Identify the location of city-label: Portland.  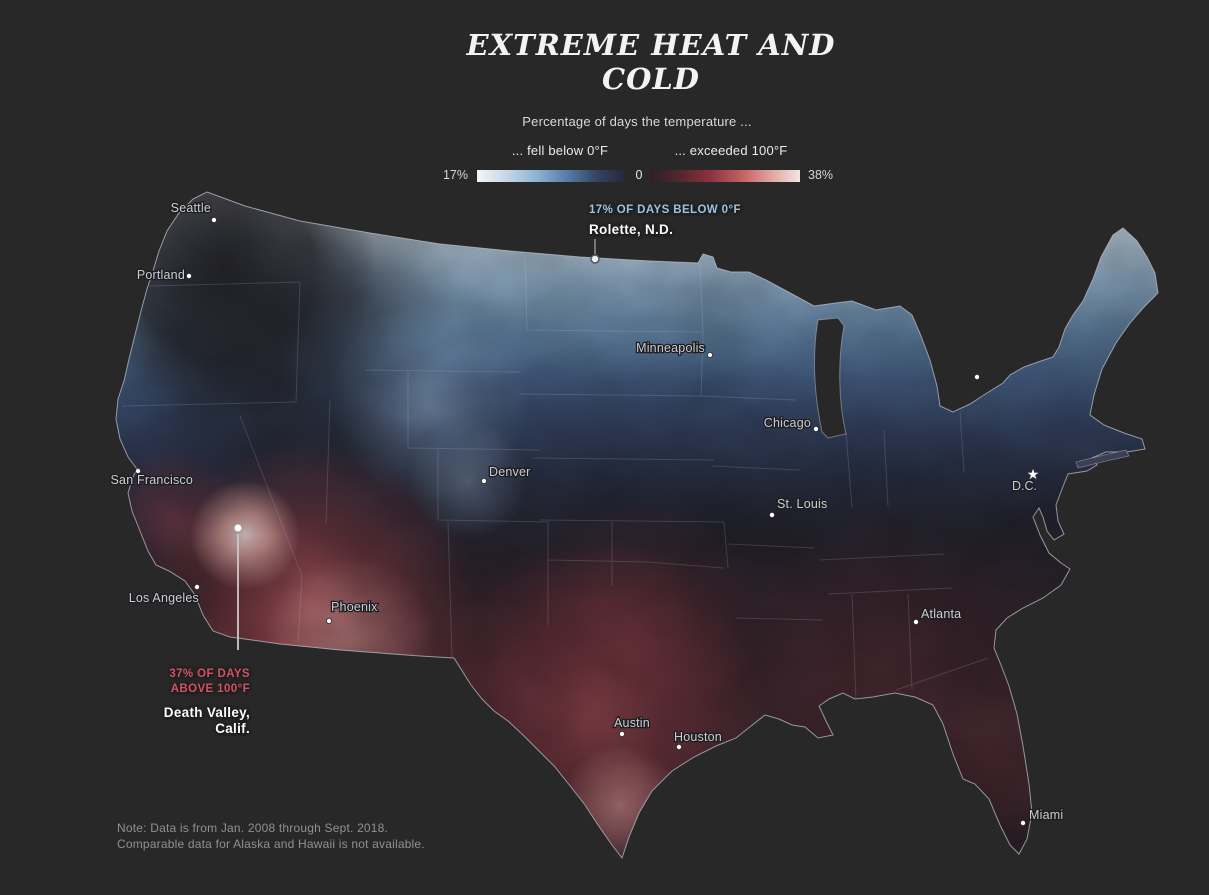
(161, 275).